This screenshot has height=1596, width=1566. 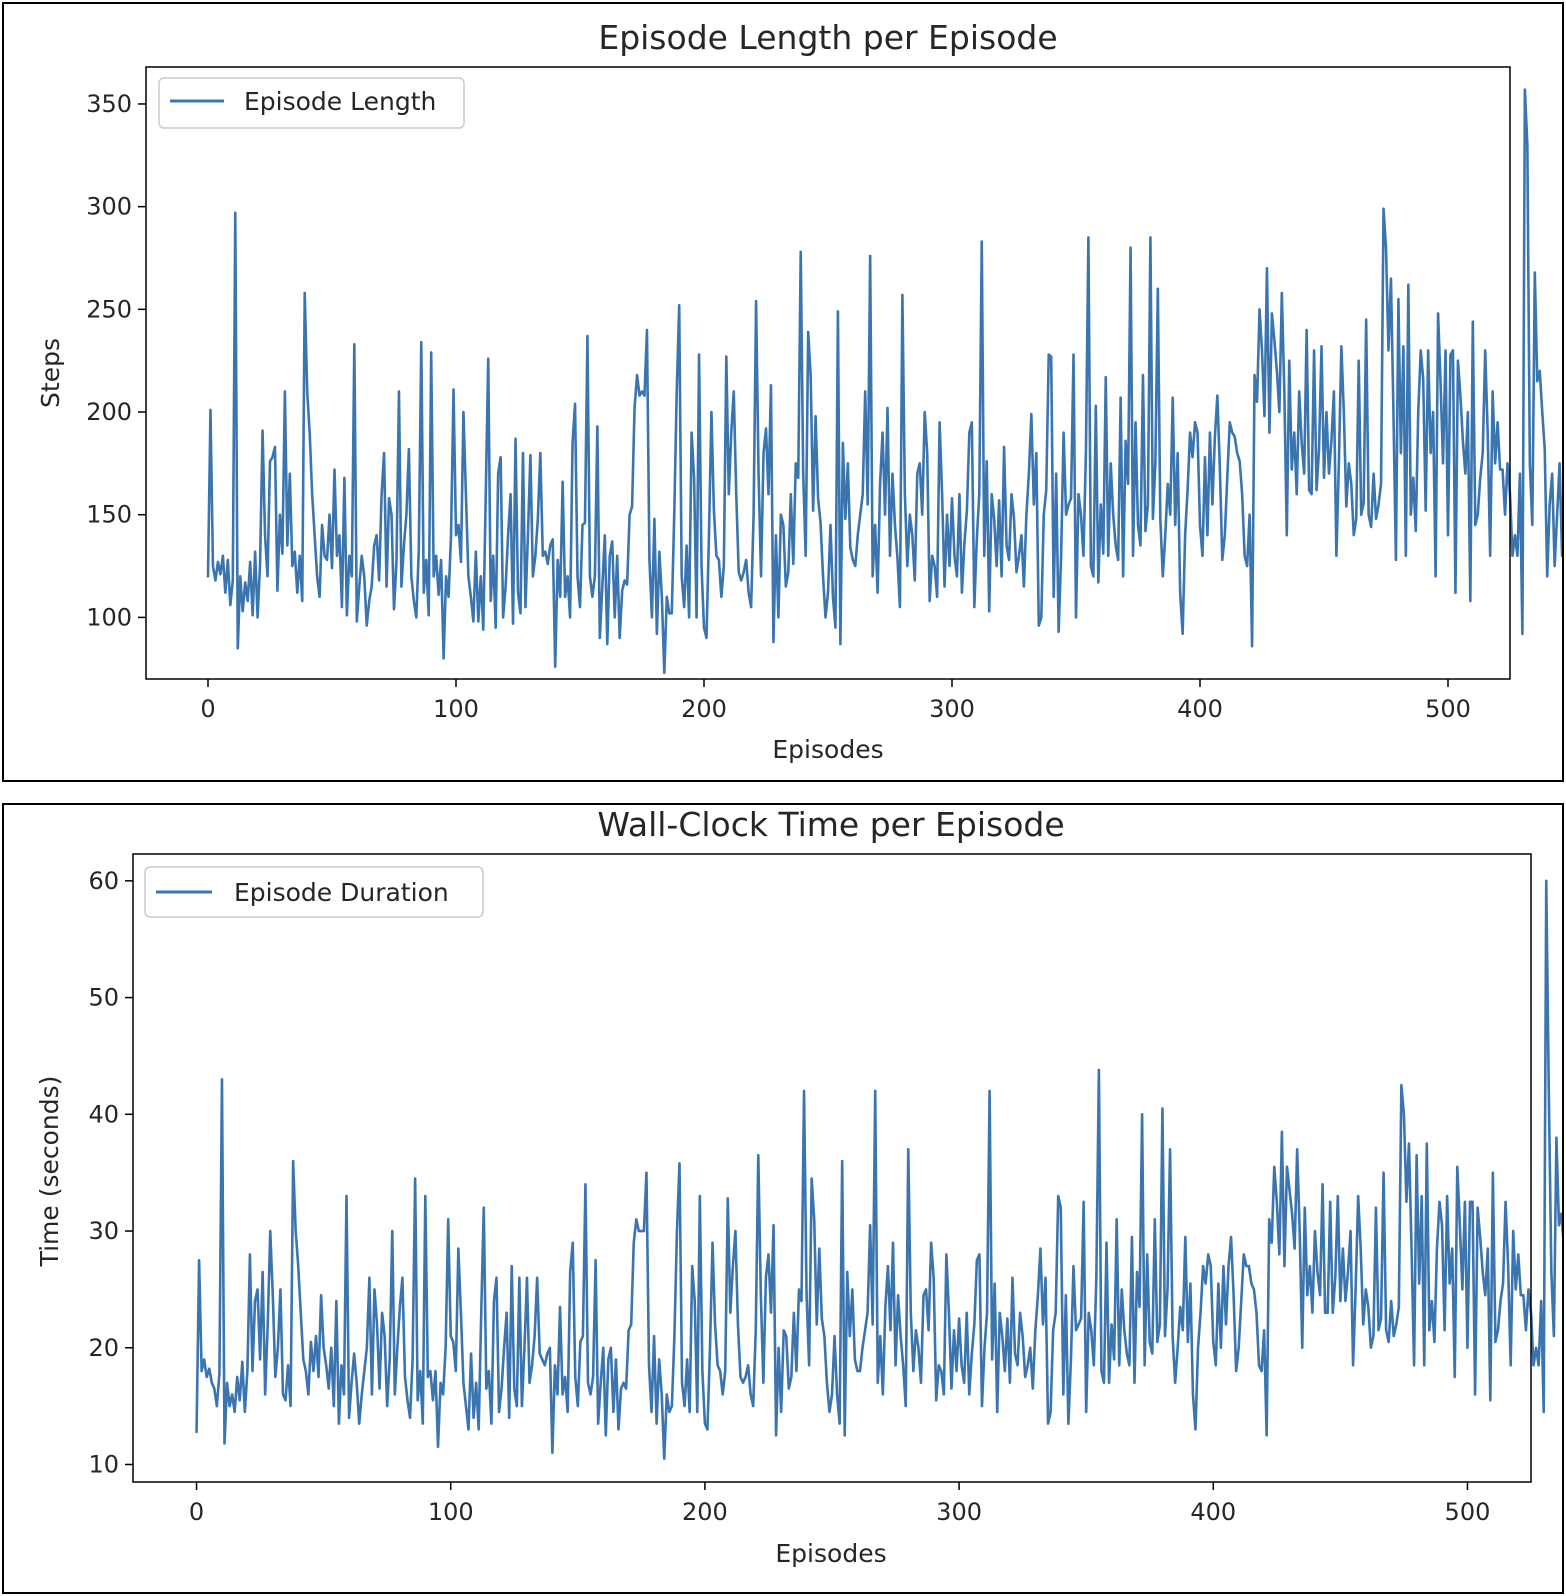 I want to click on legend: Episode Length, so click(x=311, y=103).